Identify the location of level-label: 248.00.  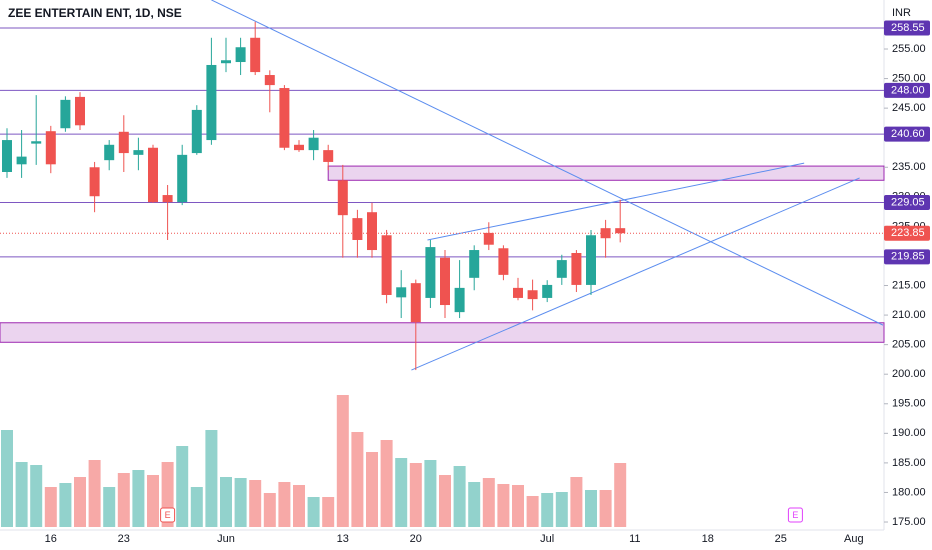
(908, 90).